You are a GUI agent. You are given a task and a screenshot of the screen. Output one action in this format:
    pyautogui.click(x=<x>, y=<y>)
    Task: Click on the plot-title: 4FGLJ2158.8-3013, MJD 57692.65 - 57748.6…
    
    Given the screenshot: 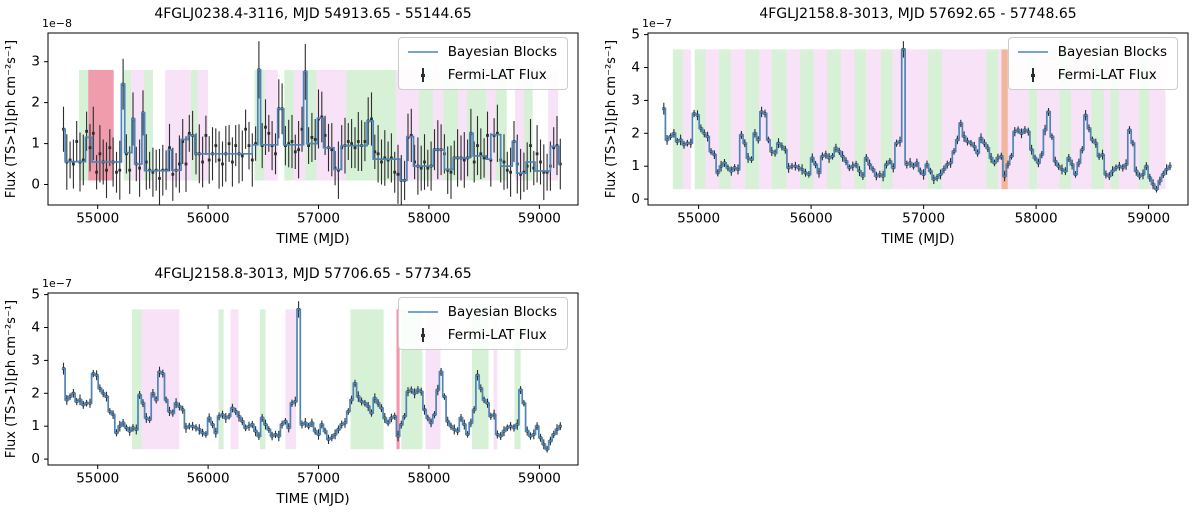 What is the action you would take?
    pyautogui.click(x=918, y=14)
    